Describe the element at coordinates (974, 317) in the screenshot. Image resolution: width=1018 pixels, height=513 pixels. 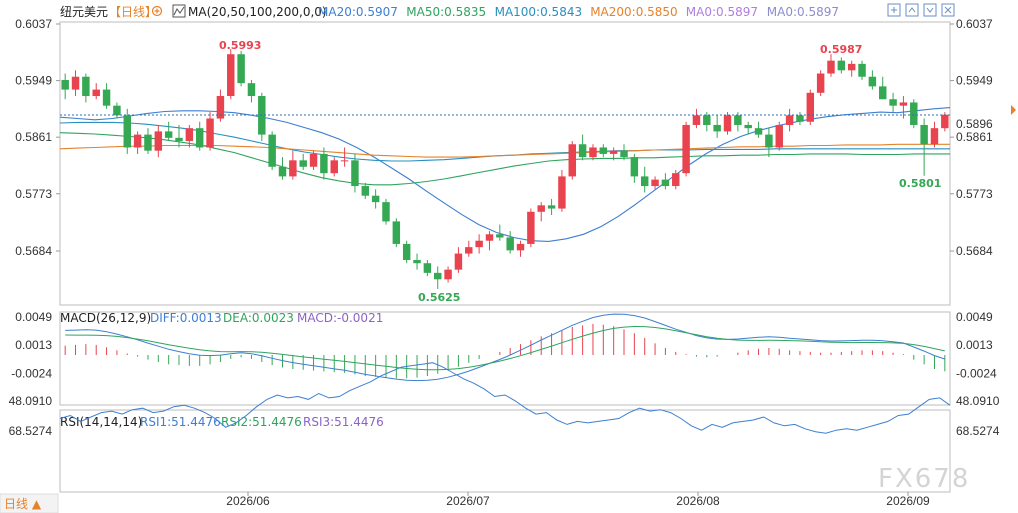
I see `macd-tick-right: 0.0049` at that location.